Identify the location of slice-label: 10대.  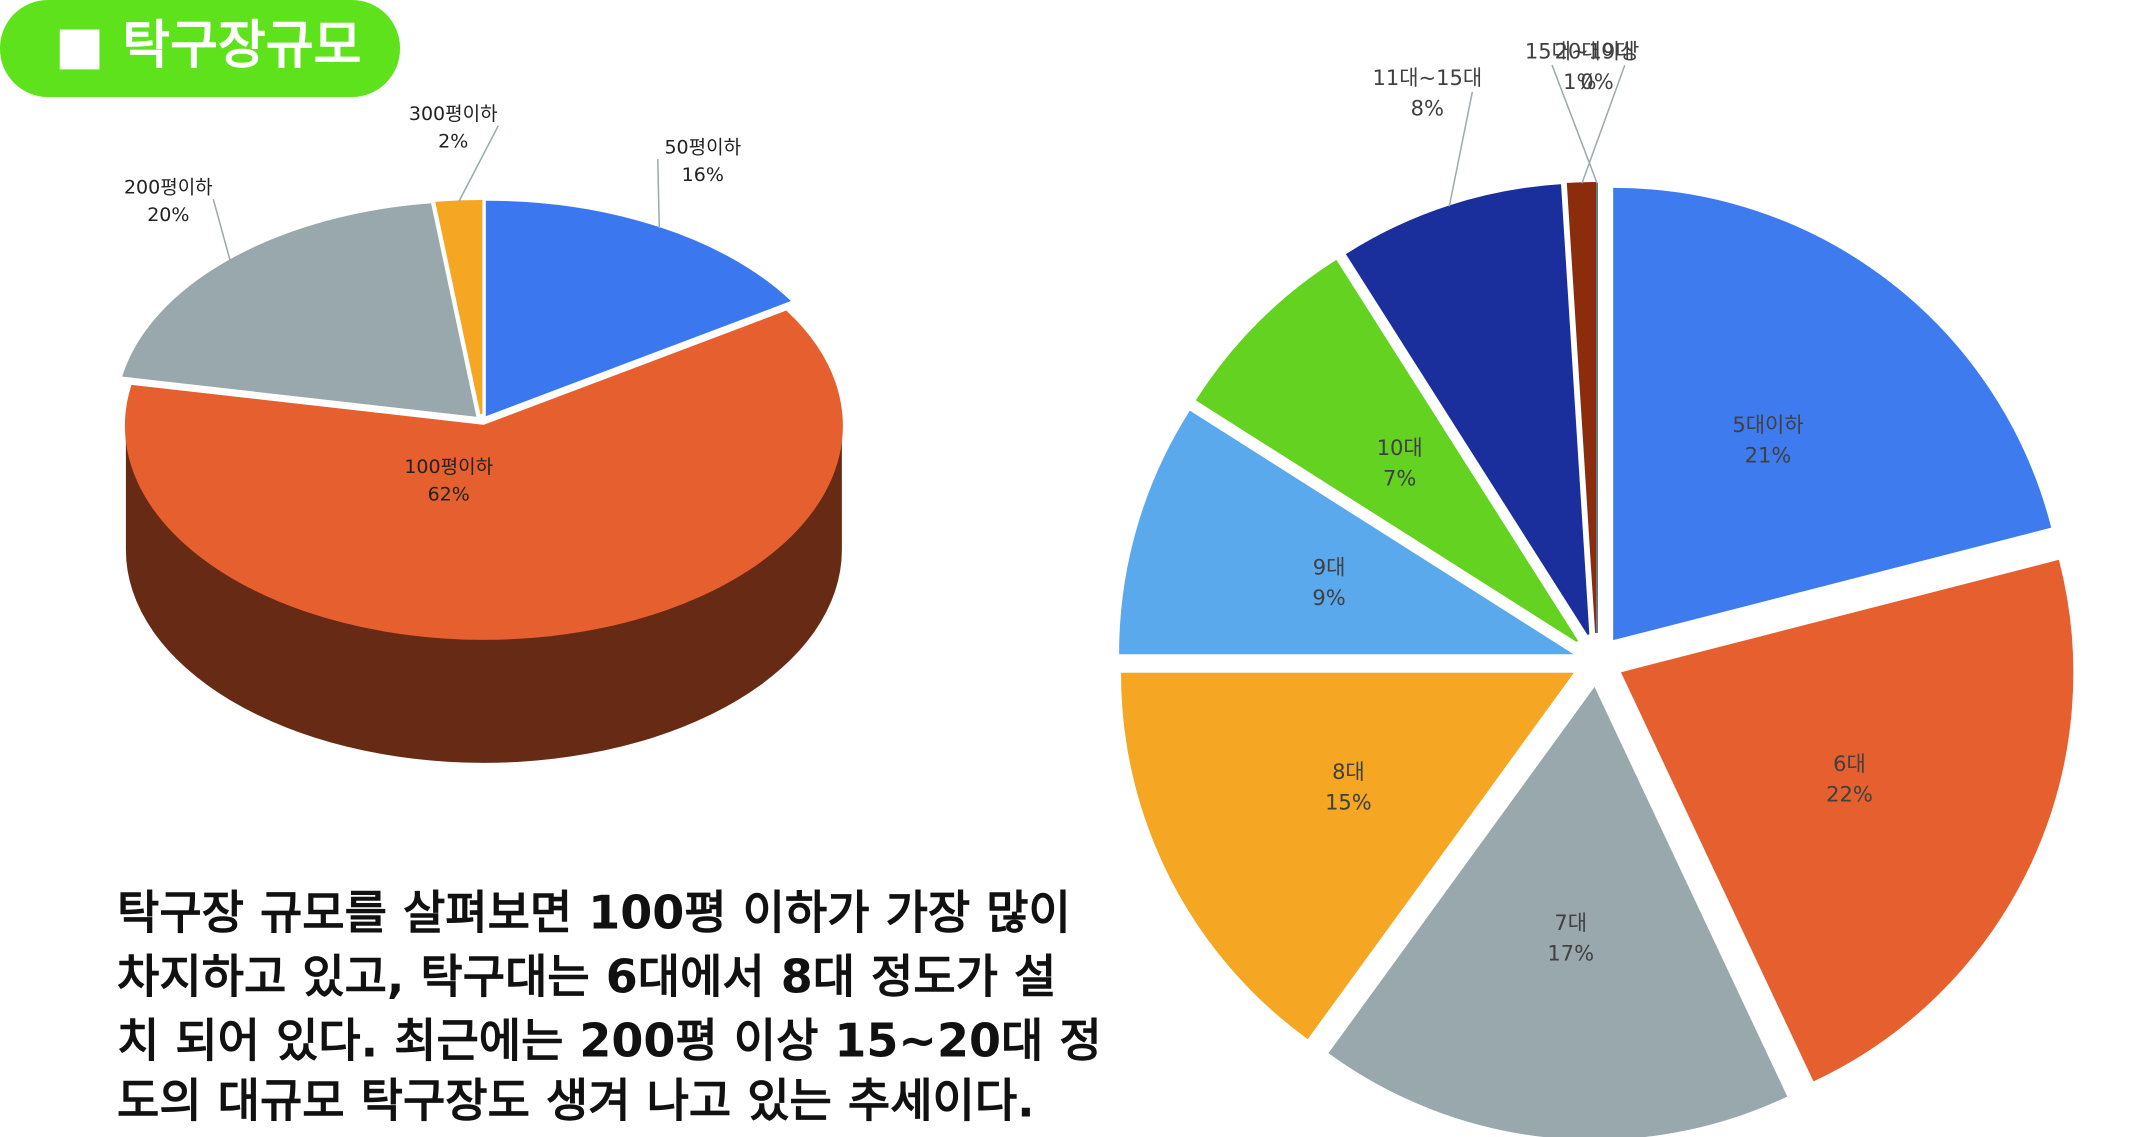
(1400, 448).